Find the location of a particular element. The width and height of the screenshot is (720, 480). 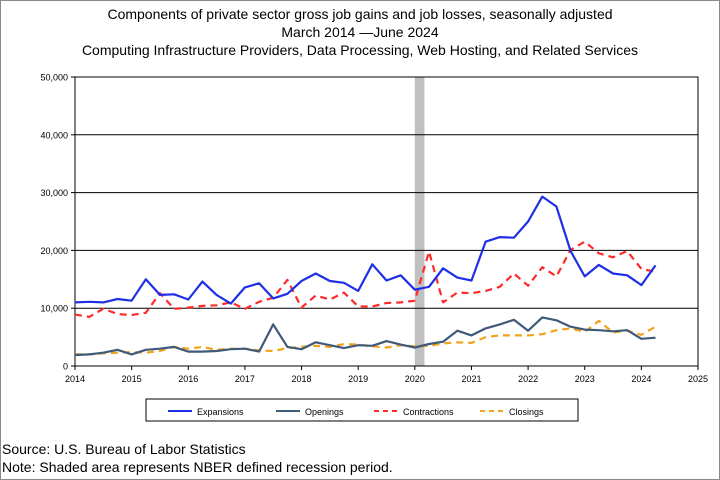

x-tick-label: 2024 is located at coordinates (641, 379).